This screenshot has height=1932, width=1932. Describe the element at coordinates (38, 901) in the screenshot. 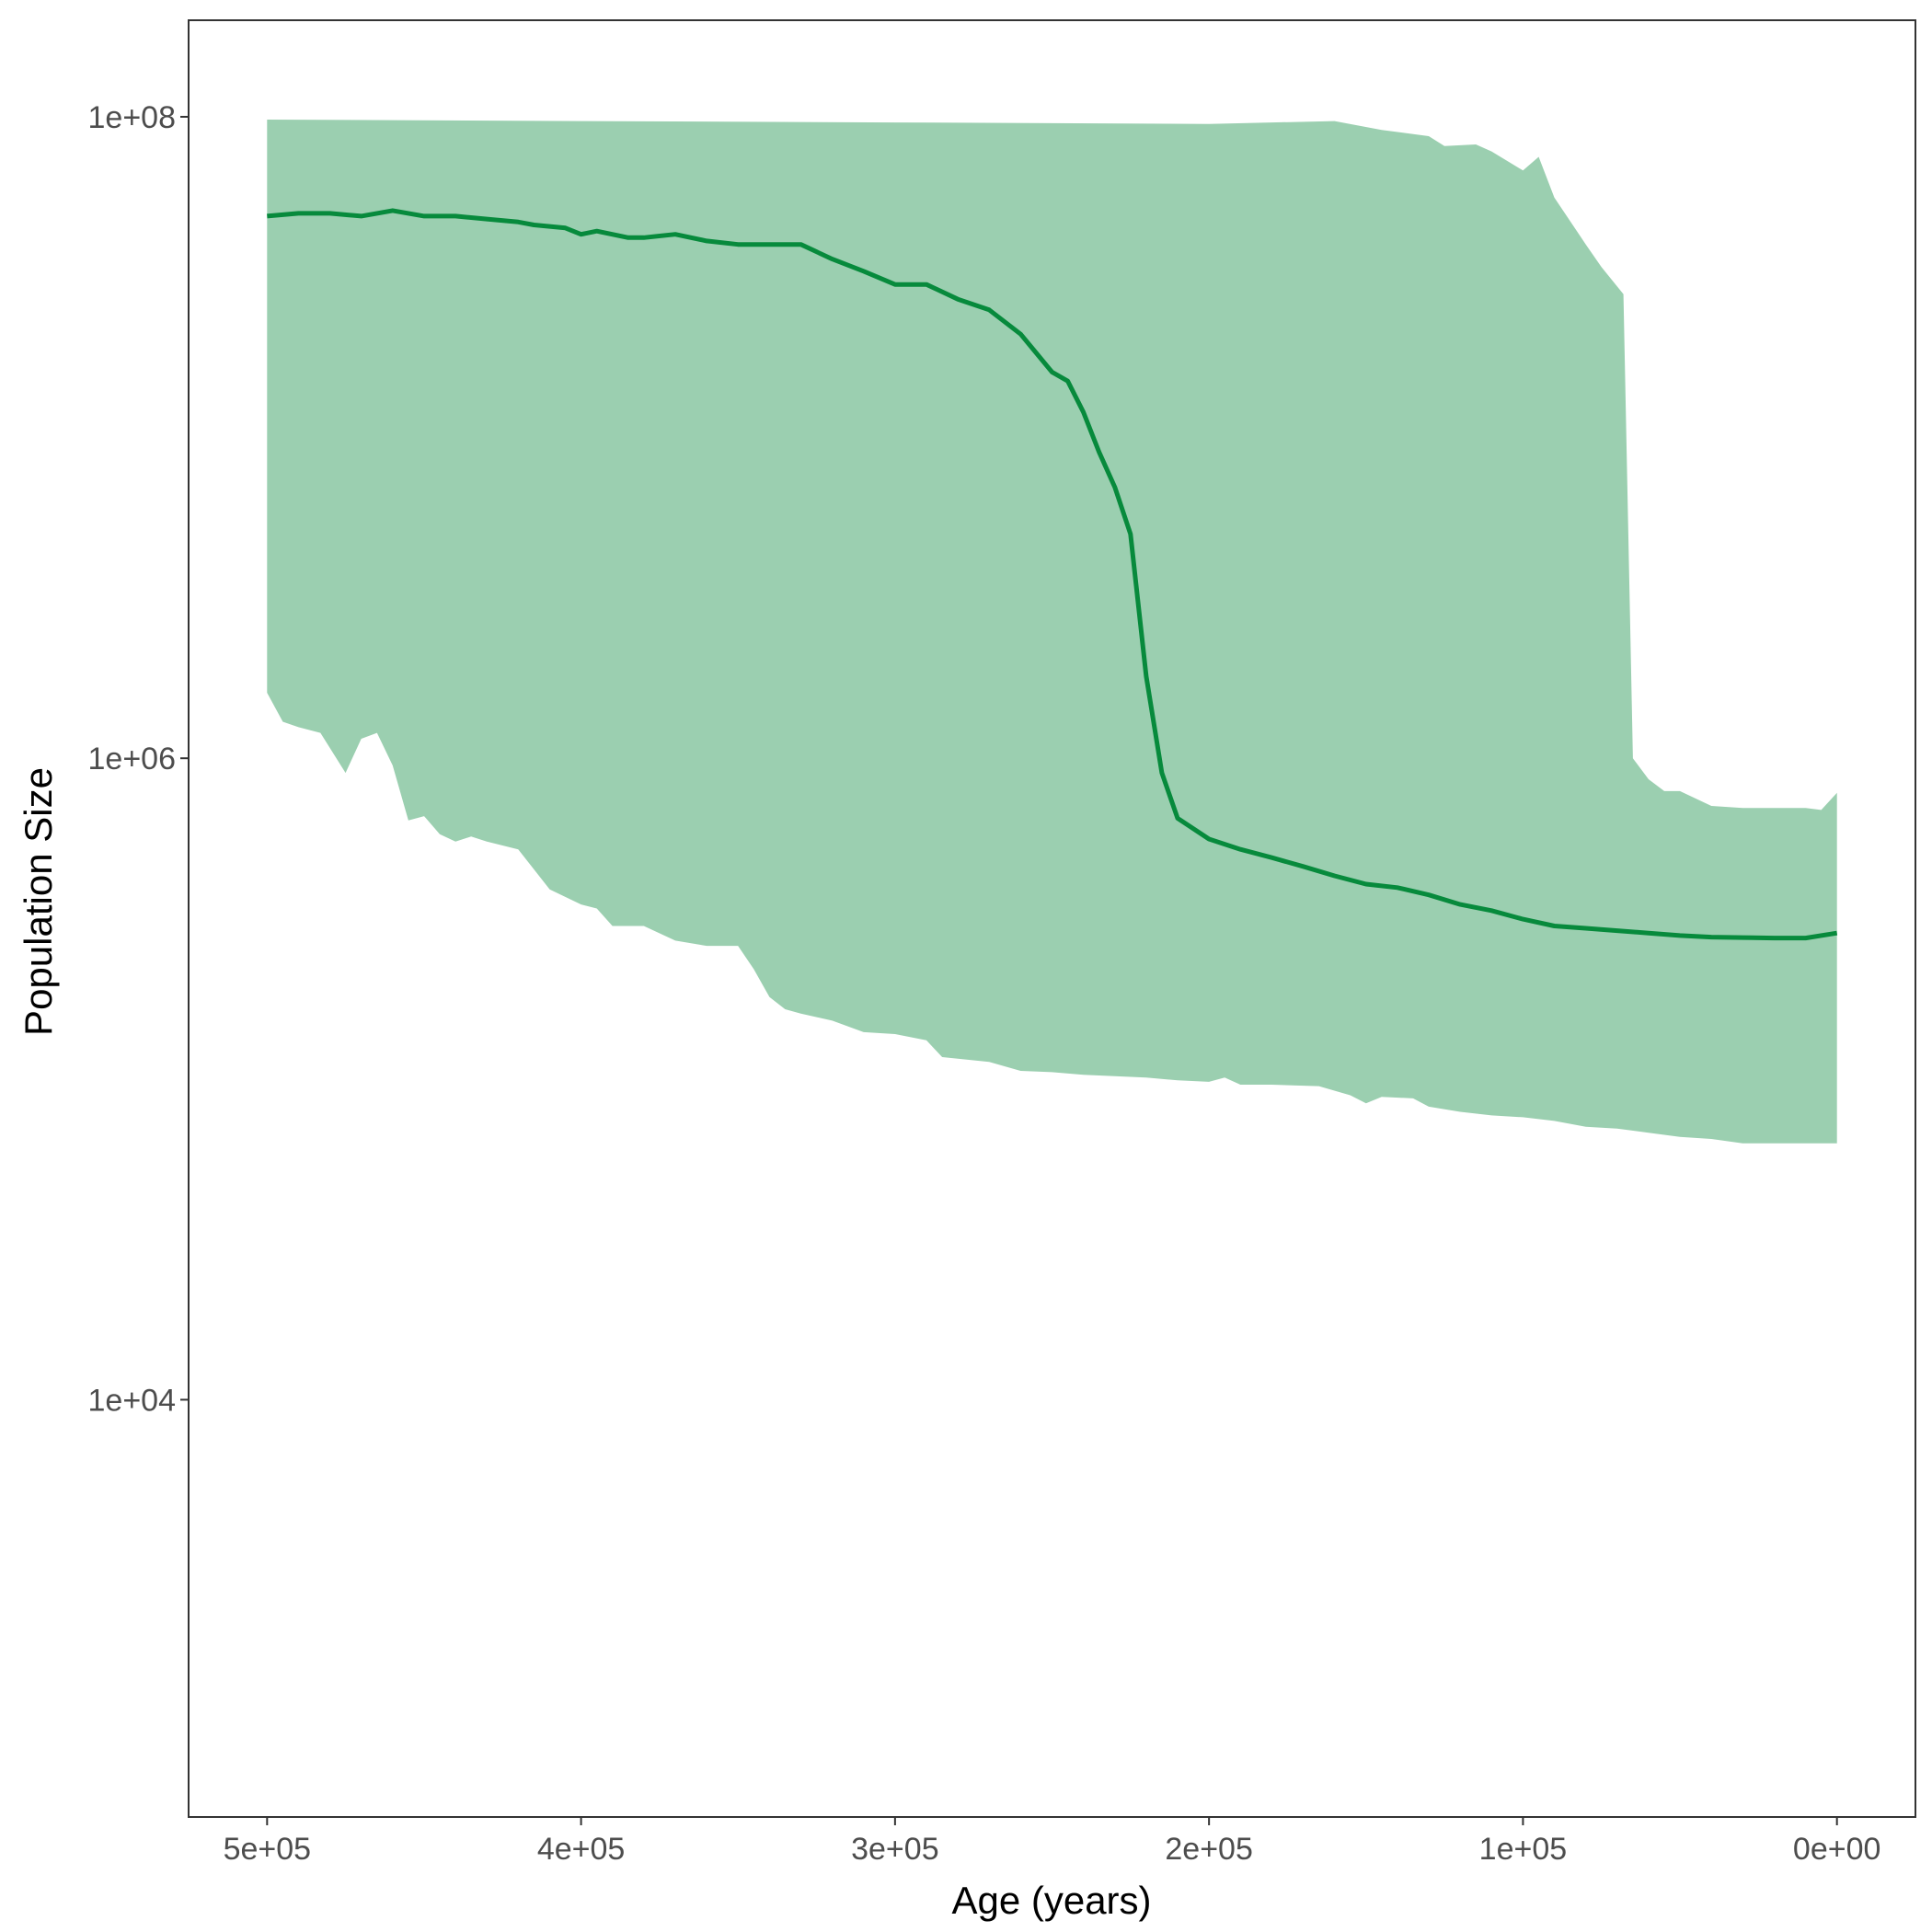

I see `y-axis-title: Population Size` at that location.